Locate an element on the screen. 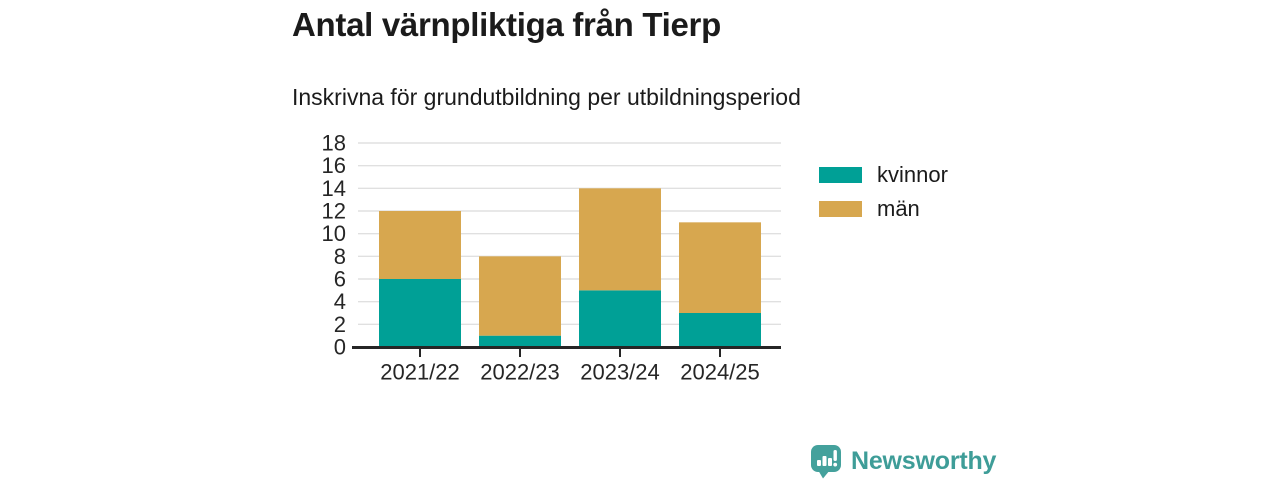 The height and width of the screenshot is (480, 1280). bar-segment-män-2024/25 is located at coordinates (720, 267).